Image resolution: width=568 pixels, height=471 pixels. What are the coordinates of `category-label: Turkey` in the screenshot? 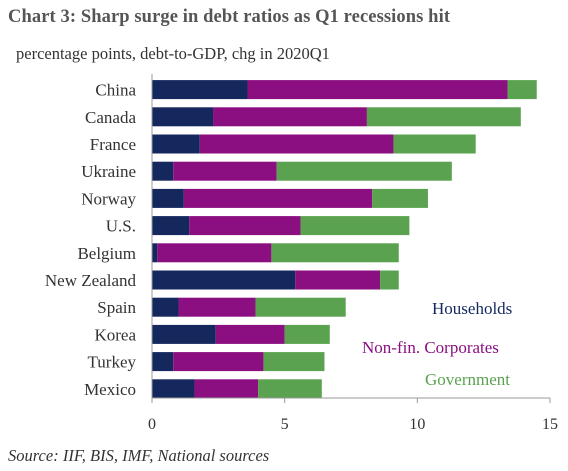 It's located at (112, 362).